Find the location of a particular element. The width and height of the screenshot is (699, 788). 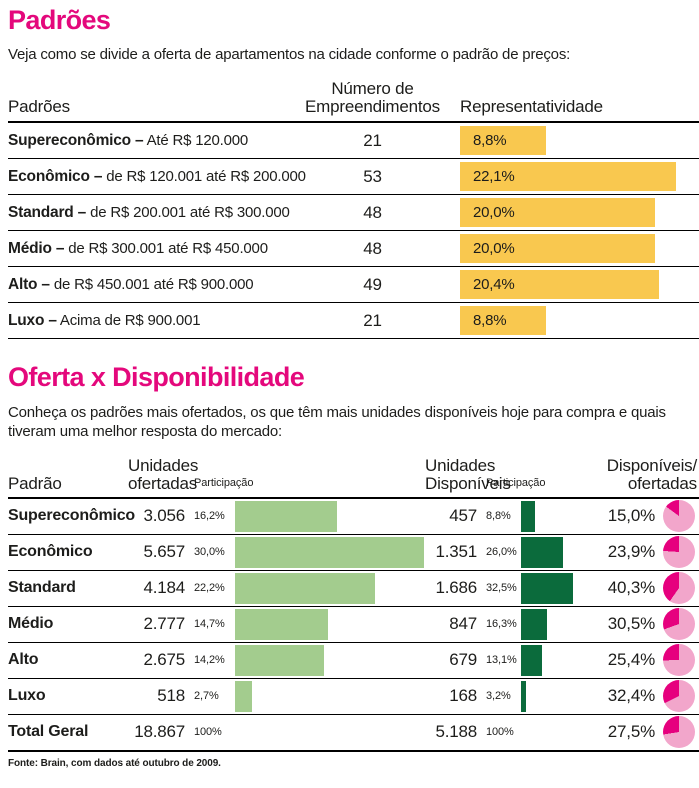

representatividade-value: 22,1% is located at coordinates (494, 177).